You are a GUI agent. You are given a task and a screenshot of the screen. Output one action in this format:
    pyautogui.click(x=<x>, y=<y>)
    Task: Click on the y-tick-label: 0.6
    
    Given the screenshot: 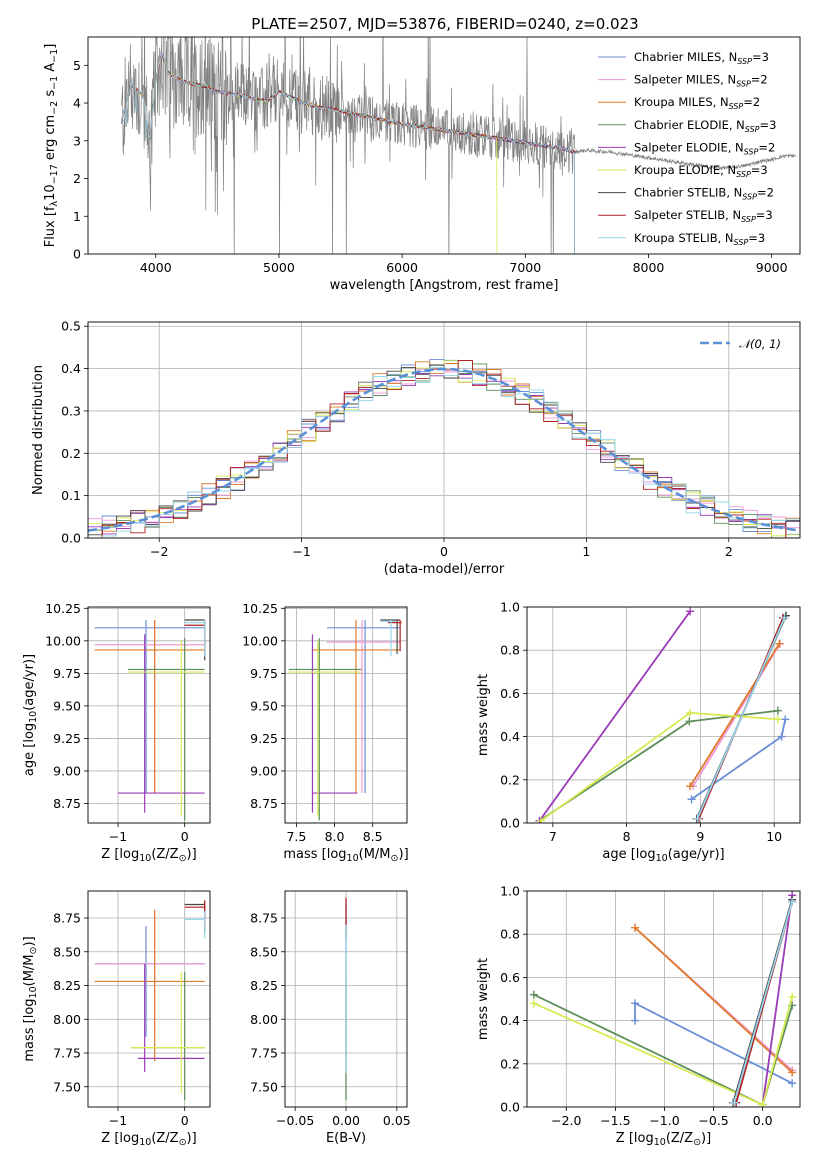 What is the action you would take?
    pyautogui.click(x=510, y=693)
    